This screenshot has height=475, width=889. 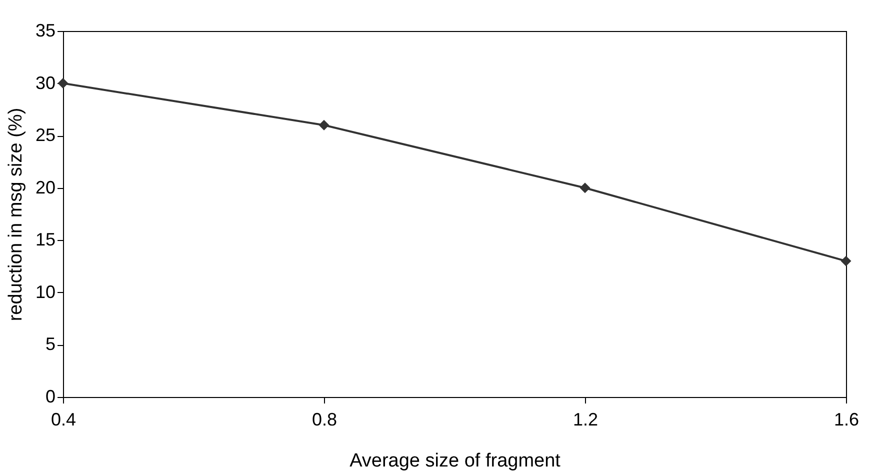 I want to click on y-tick-label: 35, so click(x=45, y=30).